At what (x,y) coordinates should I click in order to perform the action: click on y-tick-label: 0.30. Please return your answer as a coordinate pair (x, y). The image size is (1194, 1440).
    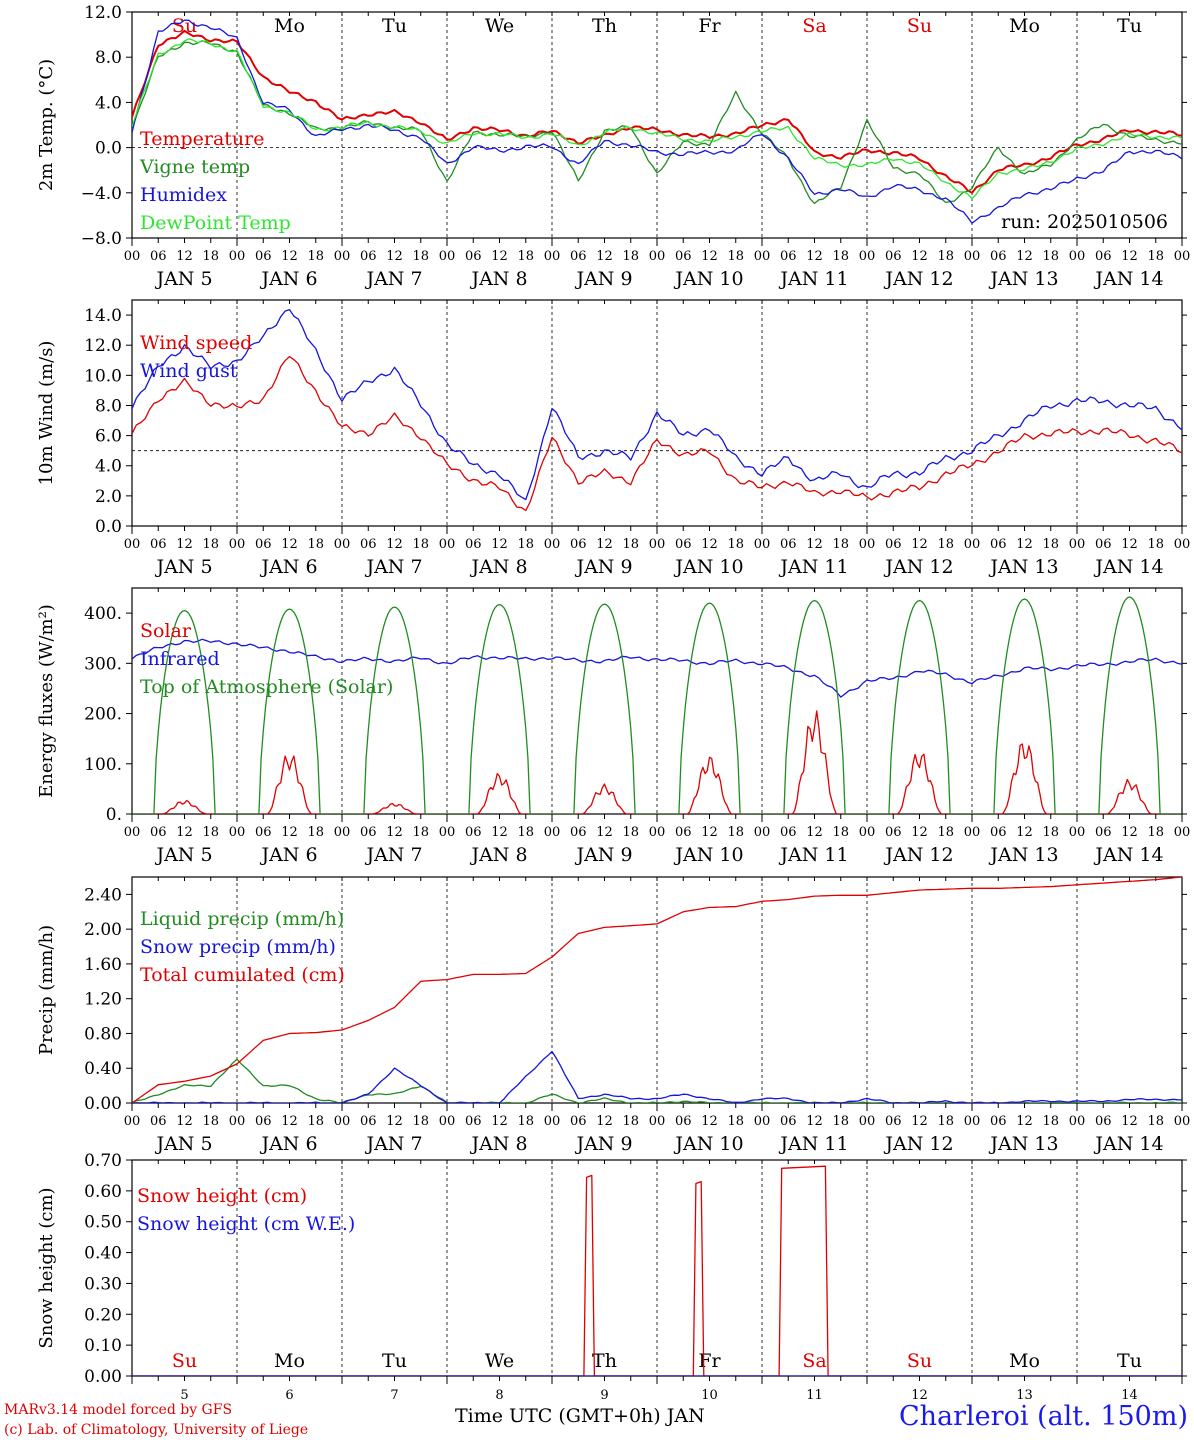
    Looking at the image, I should click on (103, 1284).